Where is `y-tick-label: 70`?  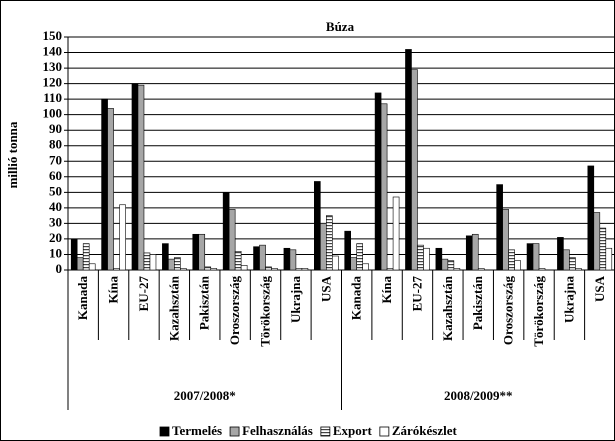
y-tick-label: 70 is located at coordinates (55, 159).